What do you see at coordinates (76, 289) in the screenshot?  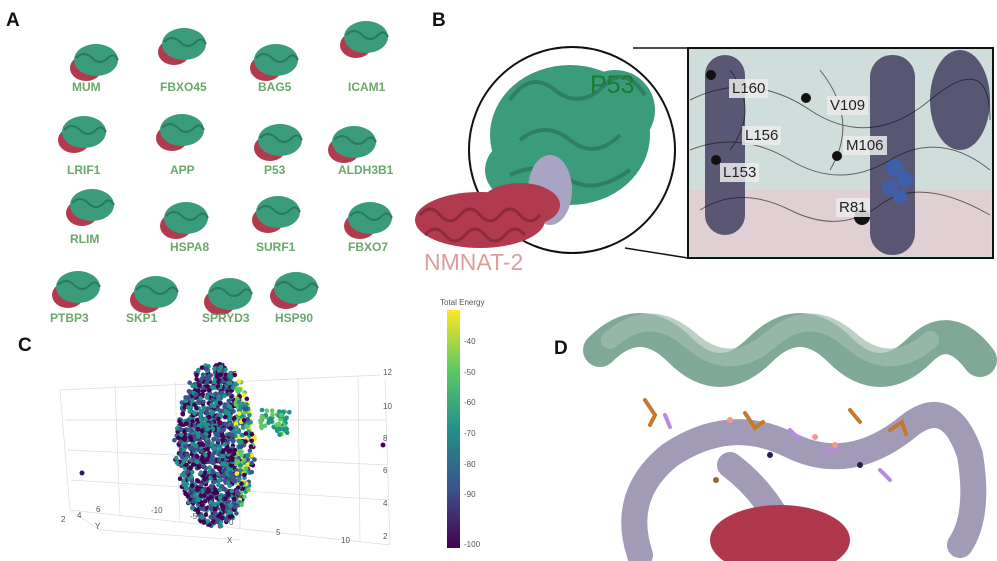 I see `protein-thumb-ptbp3` at bounding box center [76, 289].